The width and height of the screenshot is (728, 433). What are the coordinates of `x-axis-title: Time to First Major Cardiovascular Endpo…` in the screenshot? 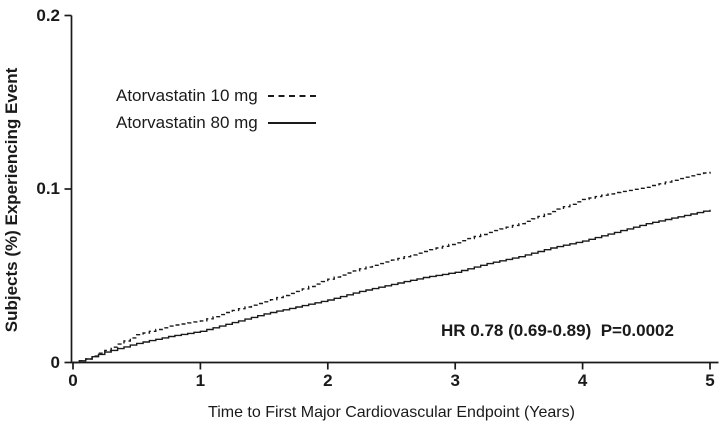 It's located at (391, 412).